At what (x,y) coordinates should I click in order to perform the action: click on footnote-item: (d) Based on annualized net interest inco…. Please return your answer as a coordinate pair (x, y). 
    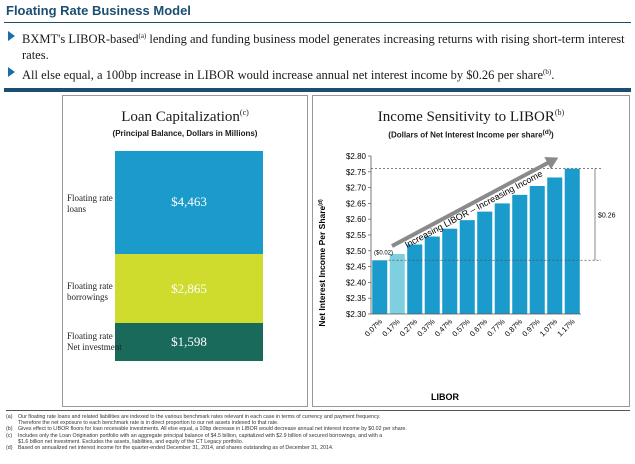
    Looking at the image, I should click on (318, 448).